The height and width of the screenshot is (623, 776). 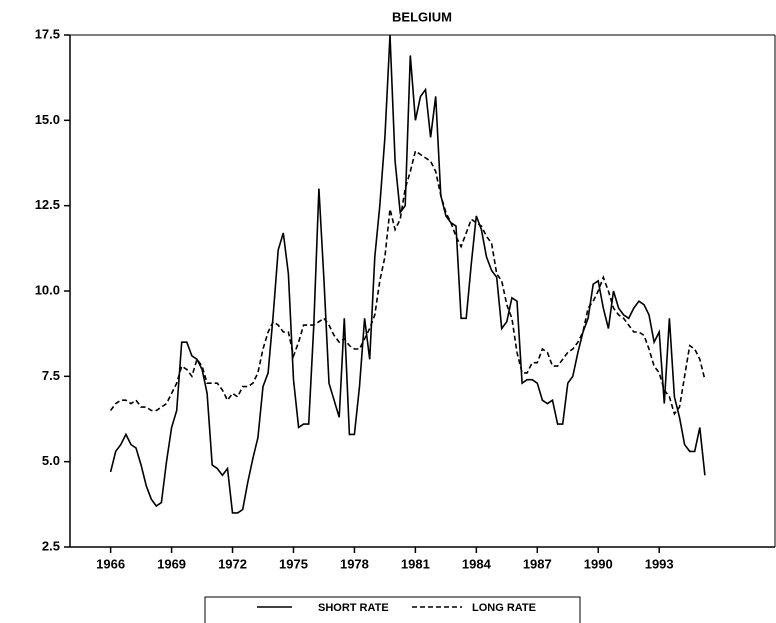 What do you see at coordinates (598, 563) in the screenshot?
I see `x-tick-label: 1990` at bounding box center [598, 563].